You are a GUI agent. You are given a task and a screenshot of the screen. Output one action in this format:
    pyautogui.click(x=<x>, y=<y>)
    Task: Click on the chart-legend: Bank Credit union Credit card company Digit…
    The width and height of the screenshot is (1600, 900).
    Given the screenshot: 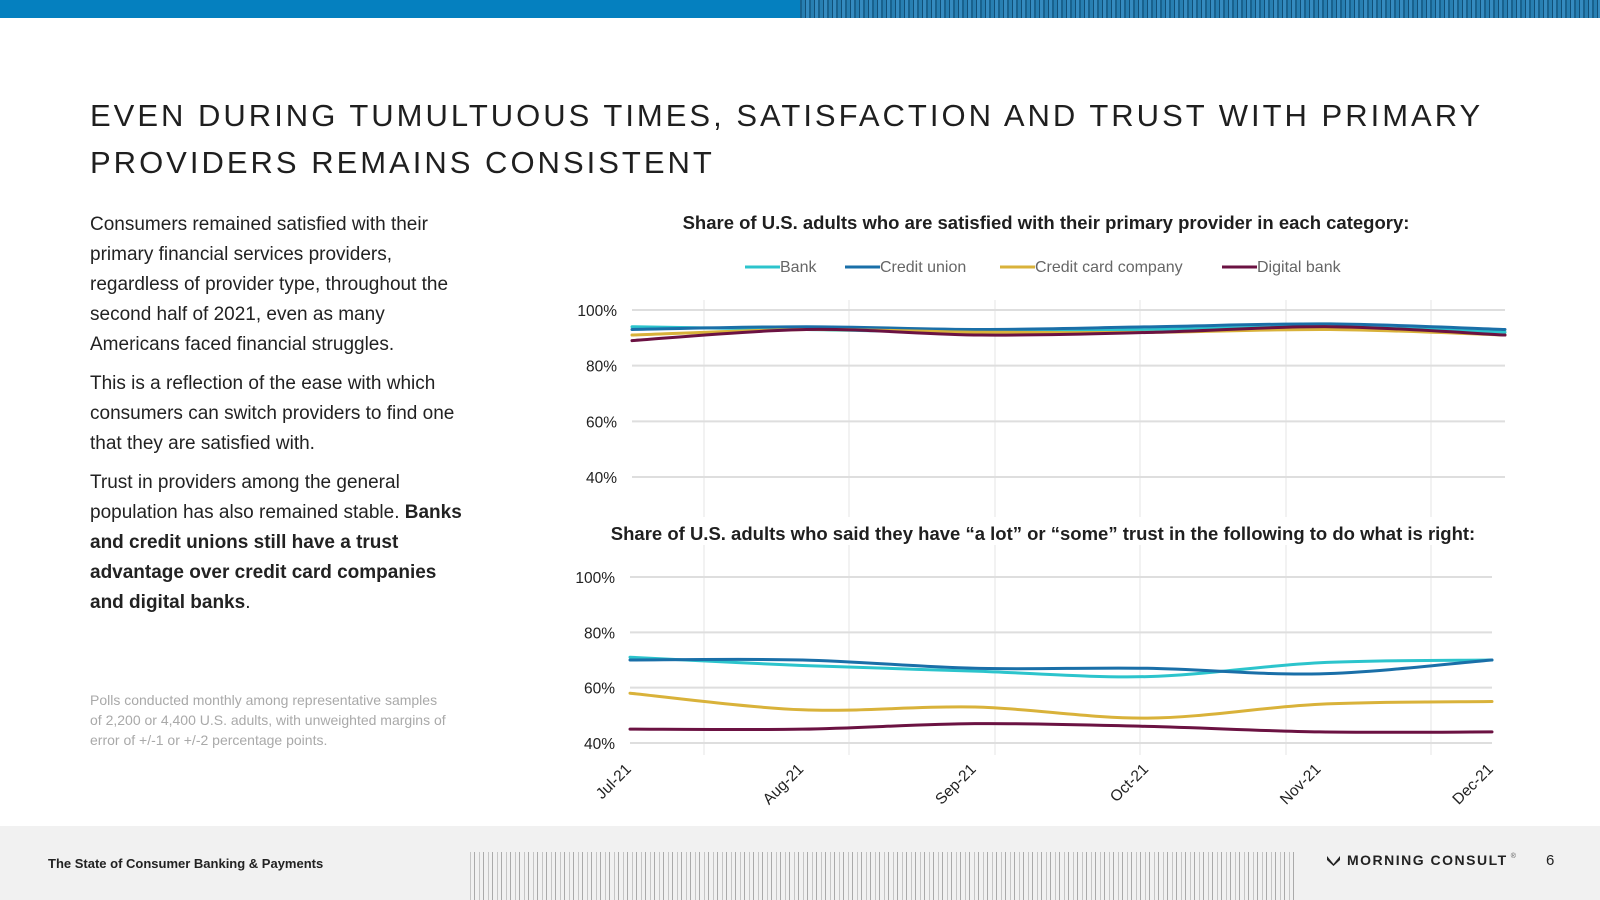 What is the action you would take?
    pyautogui.click(x=1043, y=267)
    